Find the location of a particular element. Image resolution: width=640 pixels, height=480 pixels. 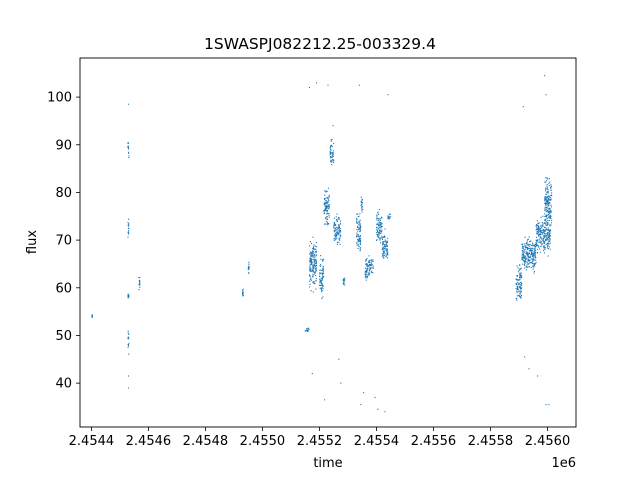

y-tick-label: 60 is located at coordinates (63, 288).